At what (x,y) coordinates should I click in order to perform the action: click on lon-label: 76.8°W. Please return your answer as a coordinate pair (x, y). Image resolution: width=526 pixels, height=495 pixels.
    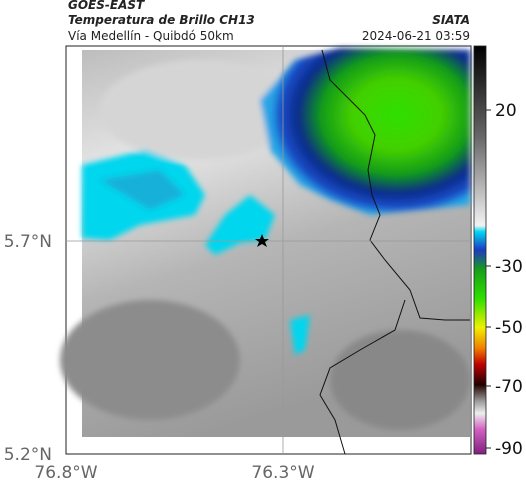
    Looking at the image, I should click on (65, 473).